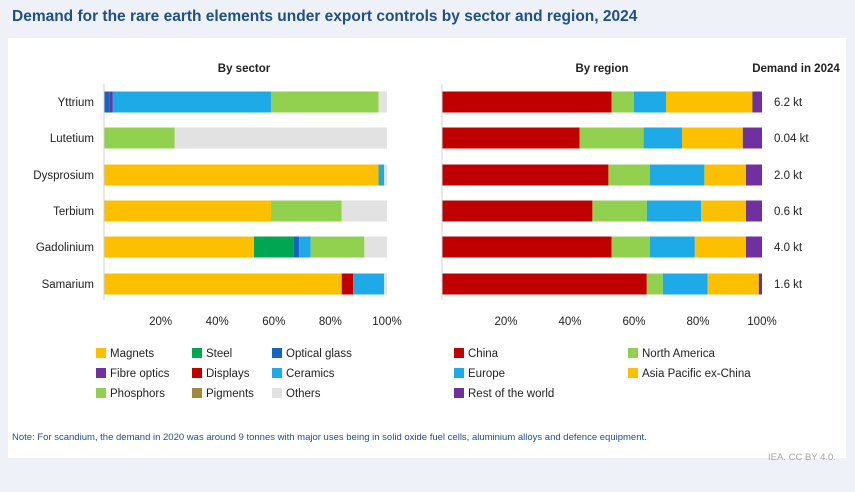  I want to click on legend-swatch-rest-of-the-world, so click(459, 393).